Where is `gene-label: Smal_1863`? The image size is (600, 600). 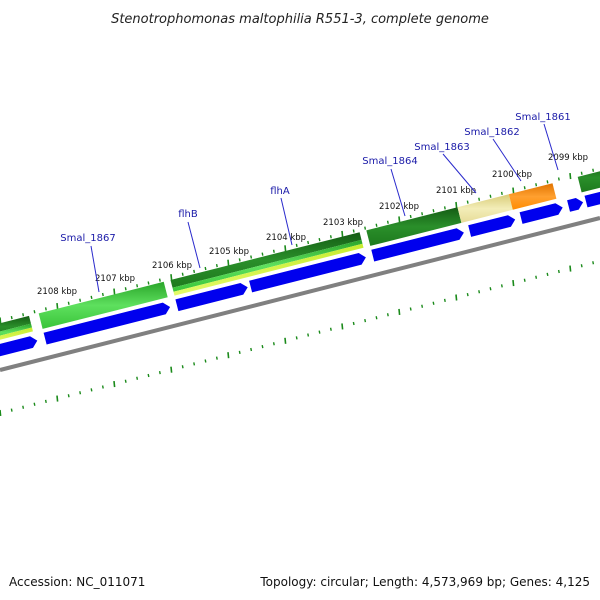 gene-label: Smal_1863 is located at coordinates (441, 147).